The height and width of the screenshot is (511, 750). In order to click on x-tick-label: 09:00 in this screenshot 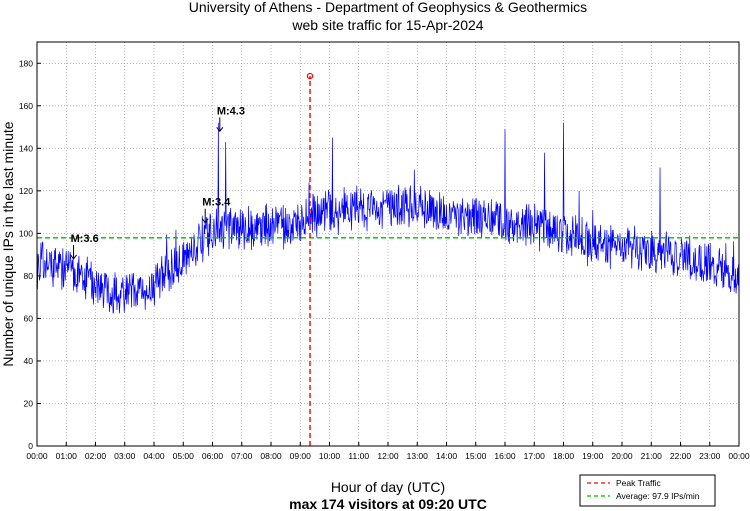, I will do `click(301, 456)`.